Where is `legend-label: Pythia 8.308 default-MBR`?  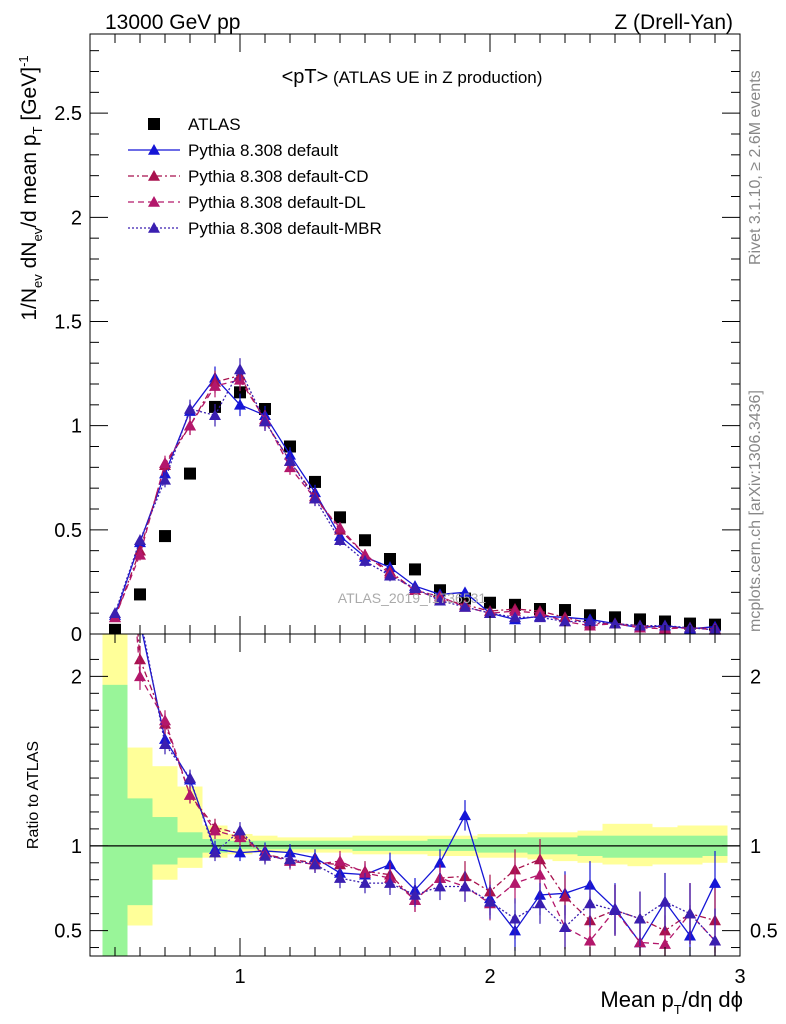 legend-label: Pythia 8.308 default-MBR is located at coordinates (285, 228).